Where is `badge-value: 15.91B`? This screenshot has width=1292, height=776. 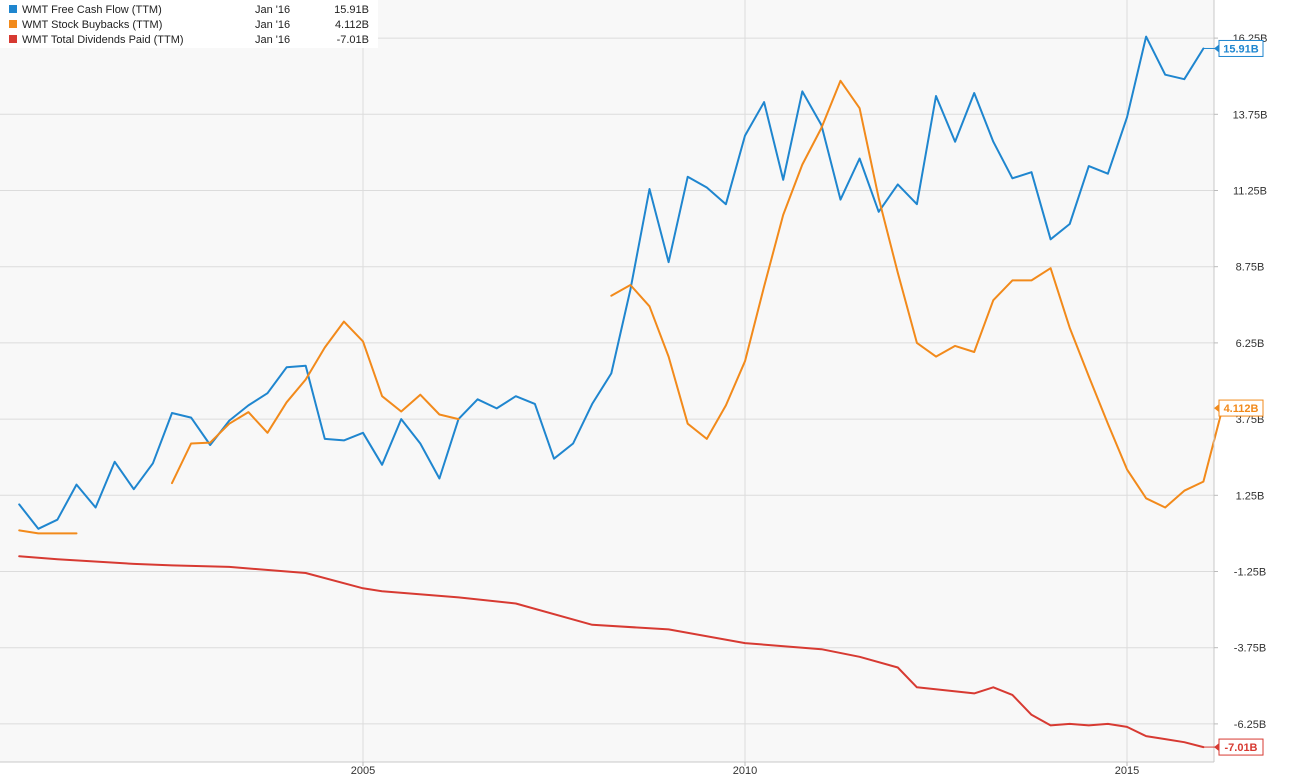 badge-value: 15.91B is located at coordinates (1241, 49).